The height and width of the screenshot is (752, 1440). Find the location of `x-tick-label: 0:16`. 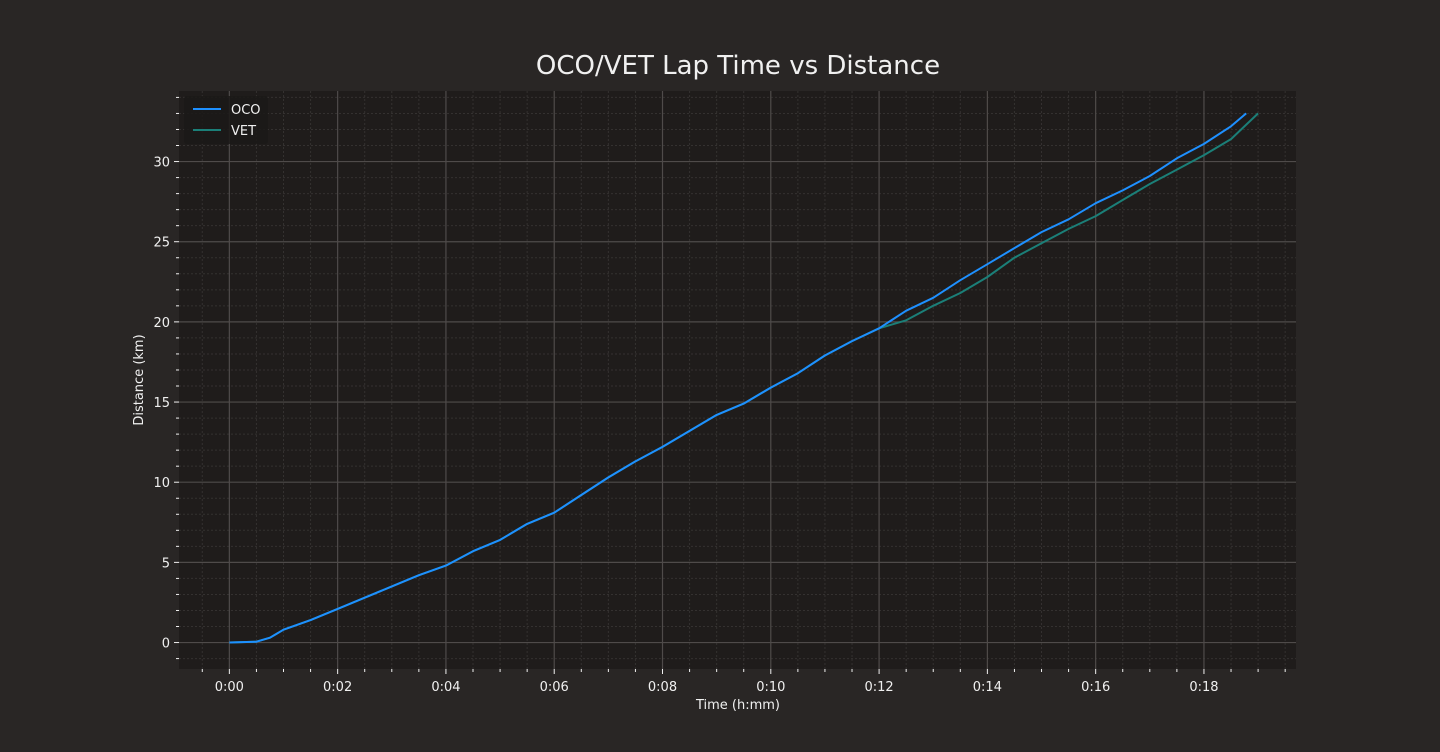

x-tick-label: 0:16 is located at coordinates (1095, 687).